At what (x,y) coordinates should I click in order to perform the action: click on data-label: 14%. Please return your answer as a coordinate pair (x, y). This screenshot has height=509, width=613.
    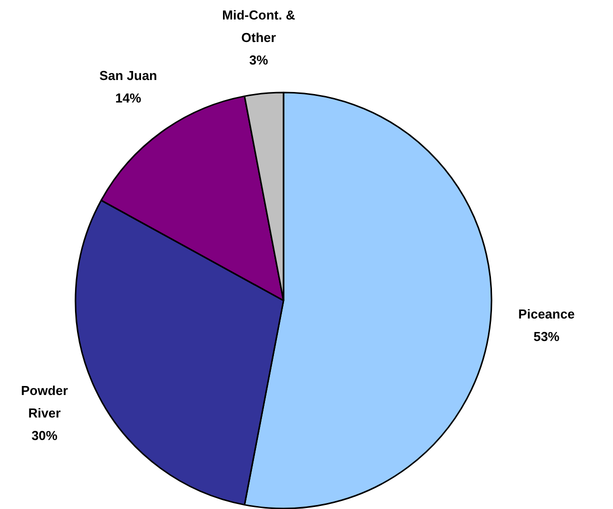
    Looking at the image, I should click on (128, 98).